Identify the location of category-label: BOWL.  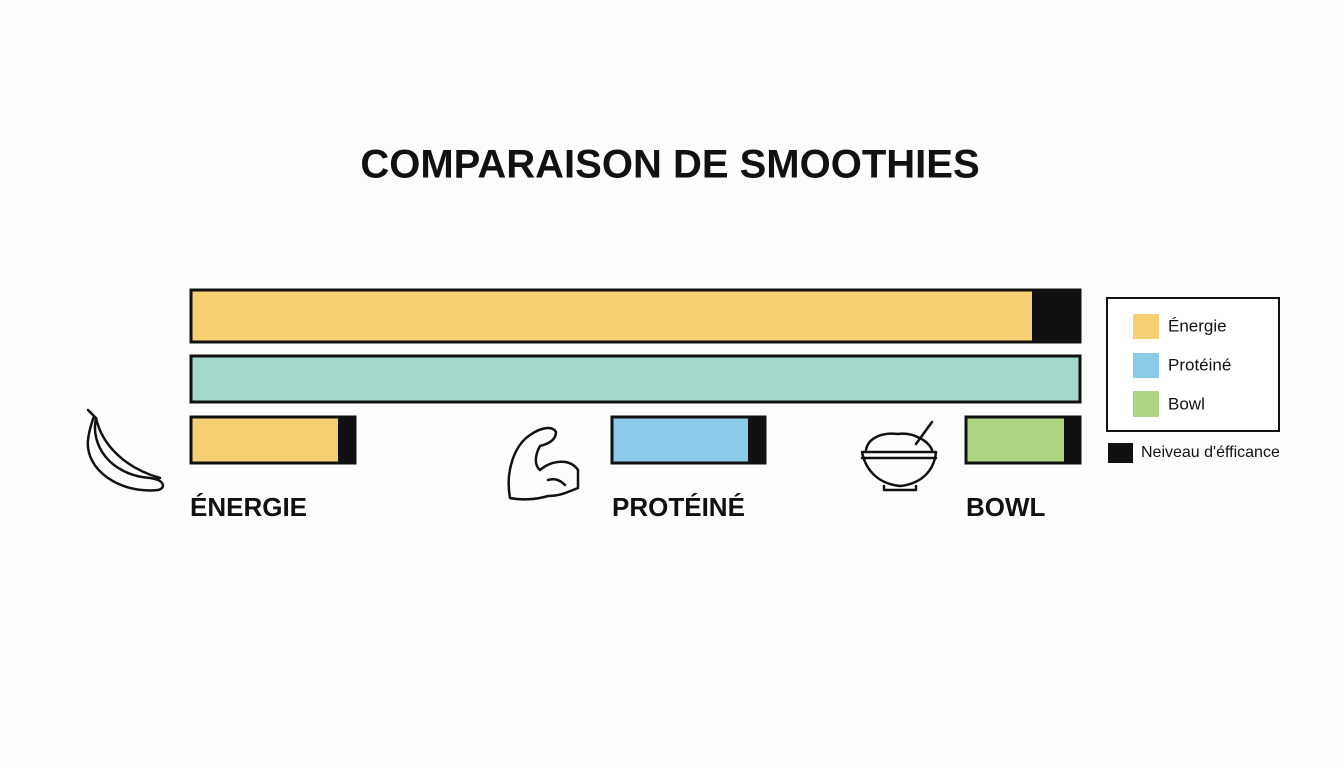
(1006, 507).